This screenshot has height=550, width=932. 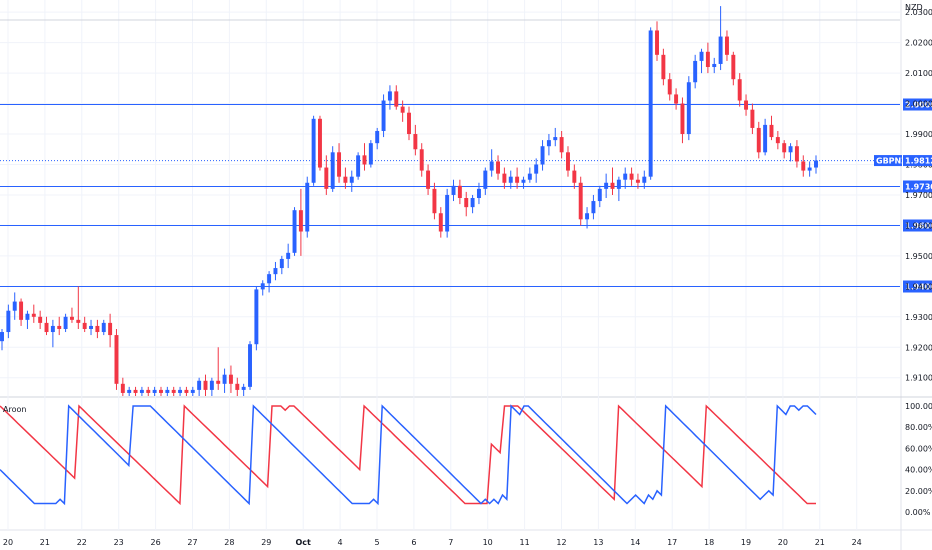 I want to click on level-price-text: 1.96000, so click(x=918, y=226).